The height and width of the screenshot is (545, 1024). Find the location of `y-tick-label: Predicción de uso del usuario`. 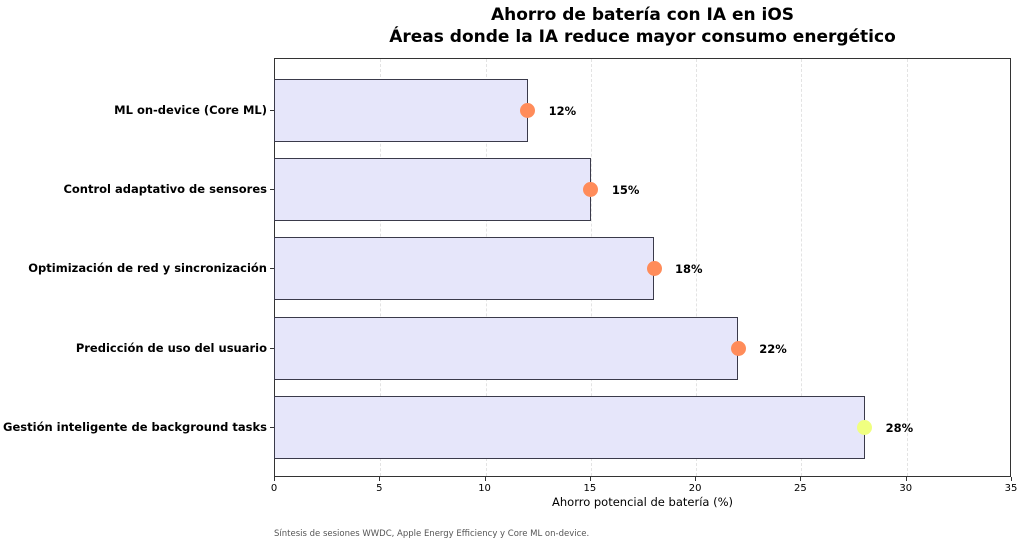

y-tick-label: Predicción de uso del usuario is located at coordinates (171, 347).